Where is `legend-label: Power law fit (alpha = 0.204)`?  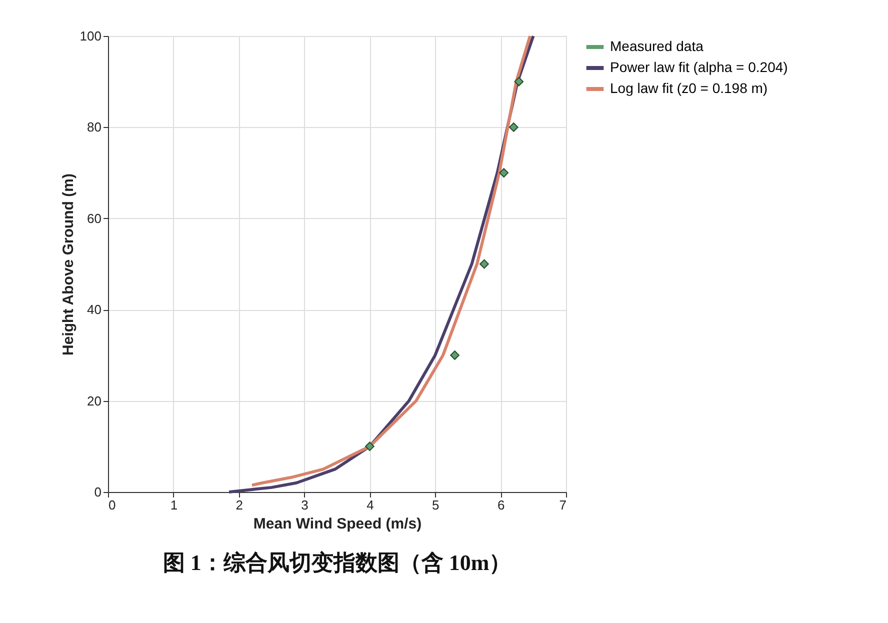 legend-label: Power law fit (alpha = 0.204) is located at coordinates (699, 67).